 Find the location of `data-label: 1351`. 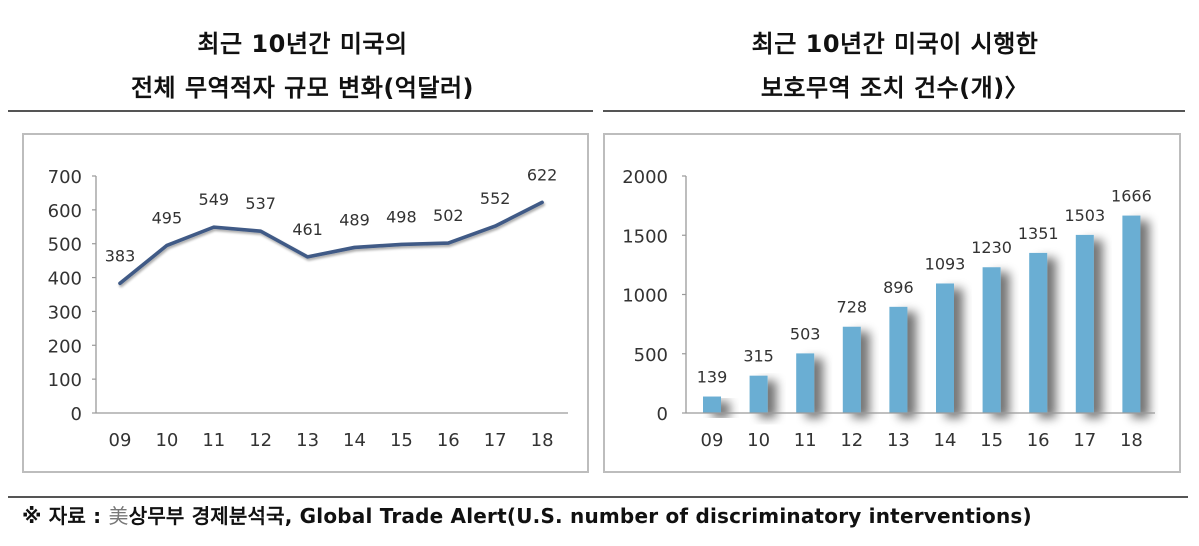

data-label: 1351 is located at coordinates (1038, 233).